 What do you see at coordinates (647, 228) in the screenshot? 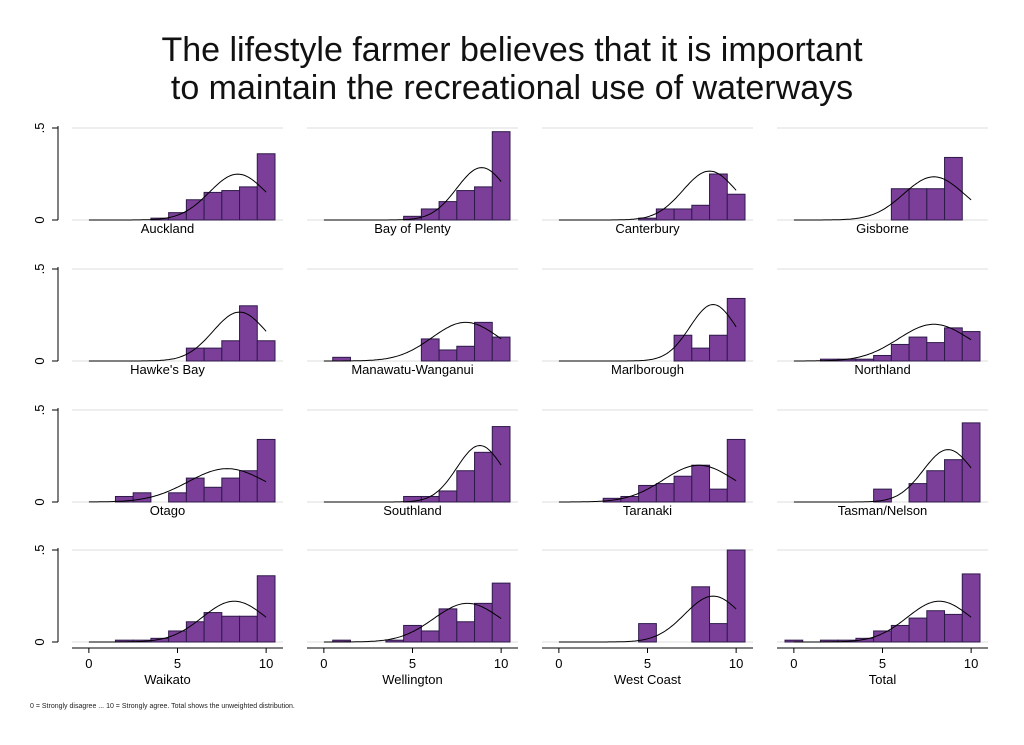
I see `panel-label: Canterbury` at bounding box center [647, 228].